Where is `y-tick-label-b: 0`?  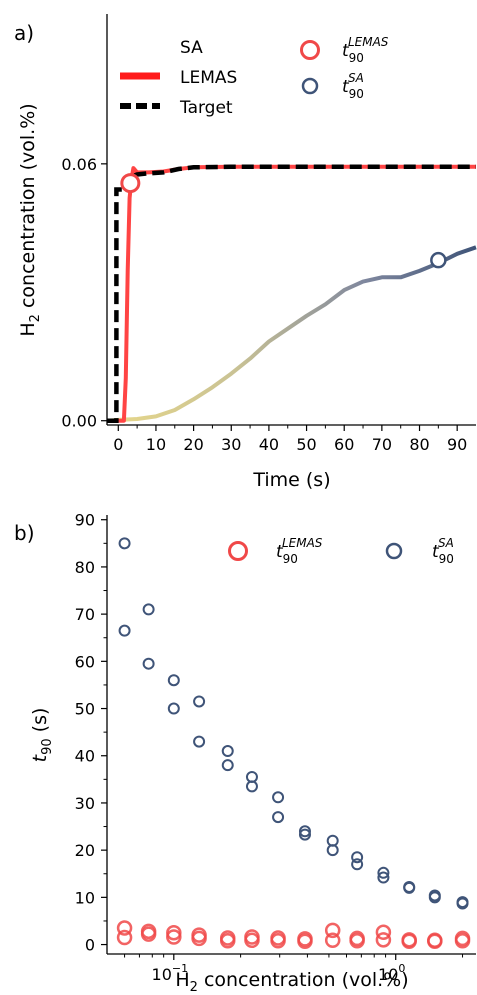 y-tick-label-b: 0 is located at coordinates (90, 945).